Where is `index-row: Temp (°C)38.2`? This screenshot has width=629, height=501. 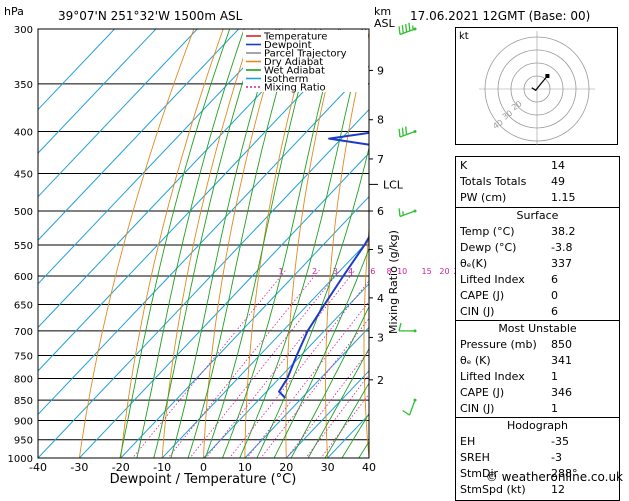 index-row: Temp (°C)38.2 is located at coordinates (537, 232).